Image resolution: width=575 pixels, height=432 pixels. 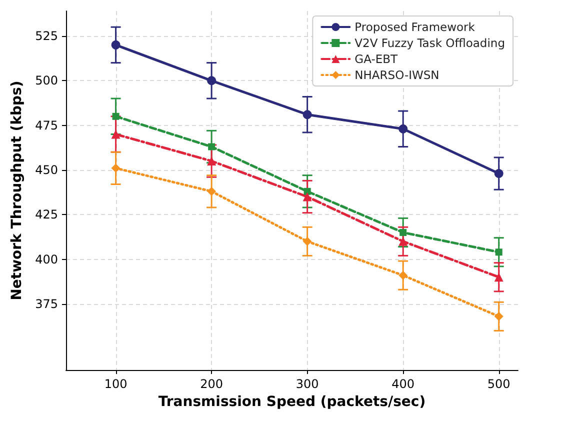 I want to click on x-tick-label: 500, so click(x=498, y=384).